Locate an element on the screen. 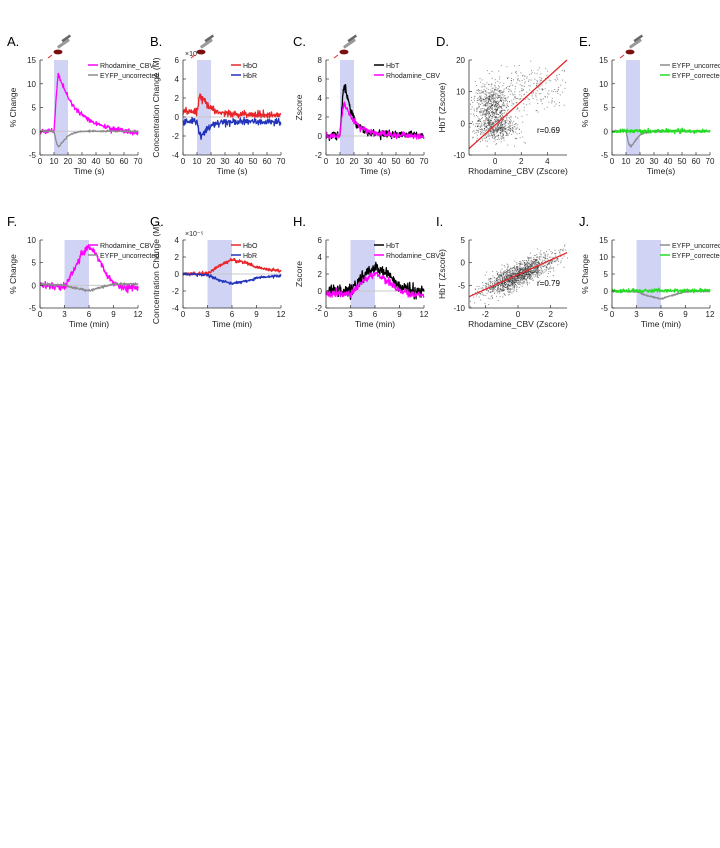 Image resolution: width=720 pixels, height=848 pixels. x-tick-label: 20 is located at coordinates (211, 161).